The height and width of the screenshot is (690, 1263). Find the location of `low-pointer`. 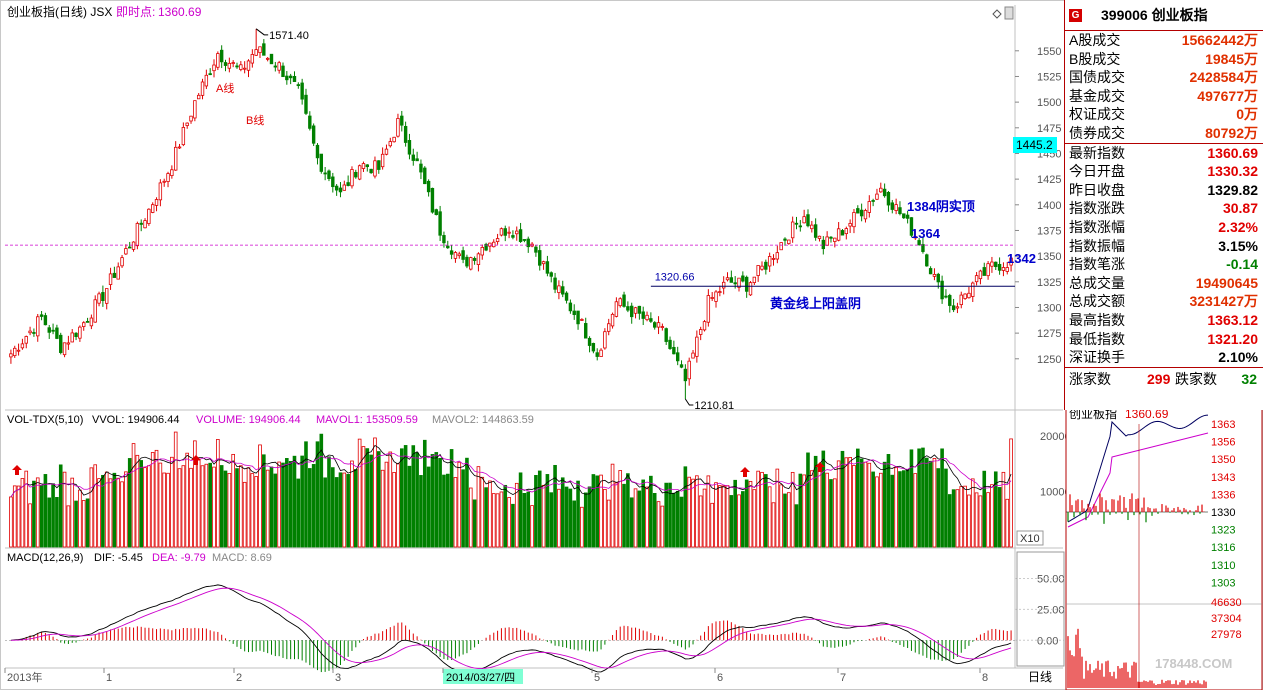

low-pointer is located at coordinates (689, 402).